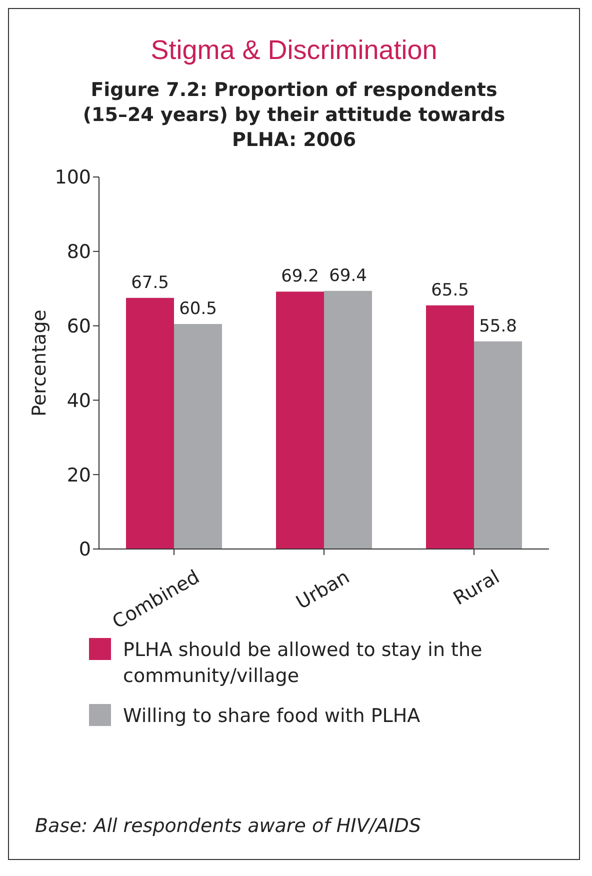 Image resolution: width=592 pixels, height=876 pixels. Describe the element at coordinates (78, 401) in the screenshot. I see `y-tick-label: 40` at that location.